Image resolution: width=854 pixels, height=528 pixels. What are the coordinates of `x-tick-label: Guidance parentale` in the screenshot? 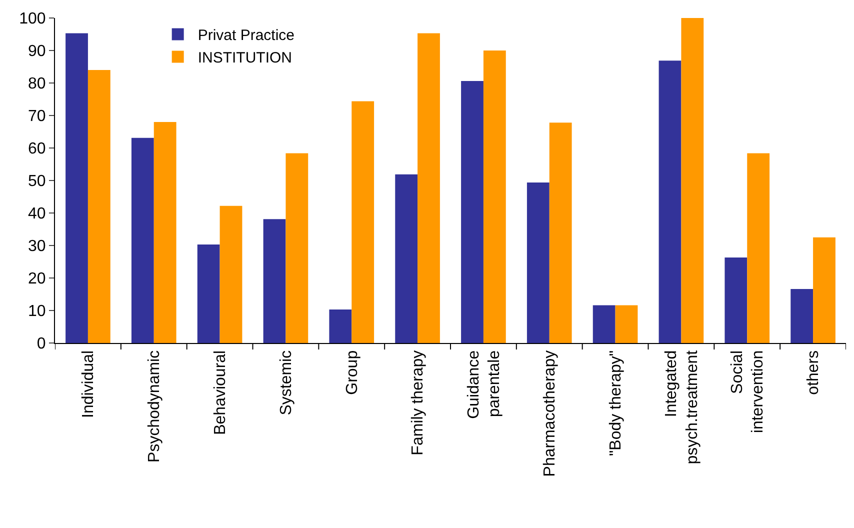 It's located at (484, 384).